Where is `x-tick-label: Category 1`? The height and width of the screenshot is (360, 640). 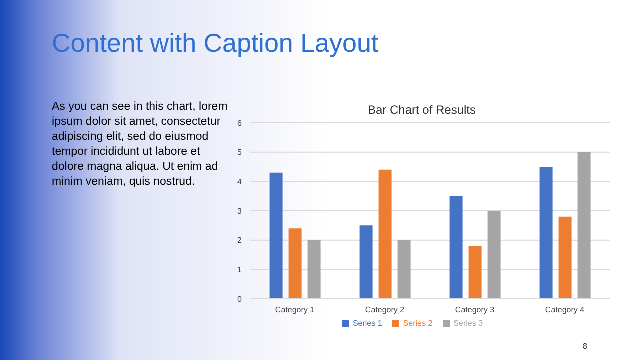 x-tick-label: Category 1 is located at coordinates (295, 310).